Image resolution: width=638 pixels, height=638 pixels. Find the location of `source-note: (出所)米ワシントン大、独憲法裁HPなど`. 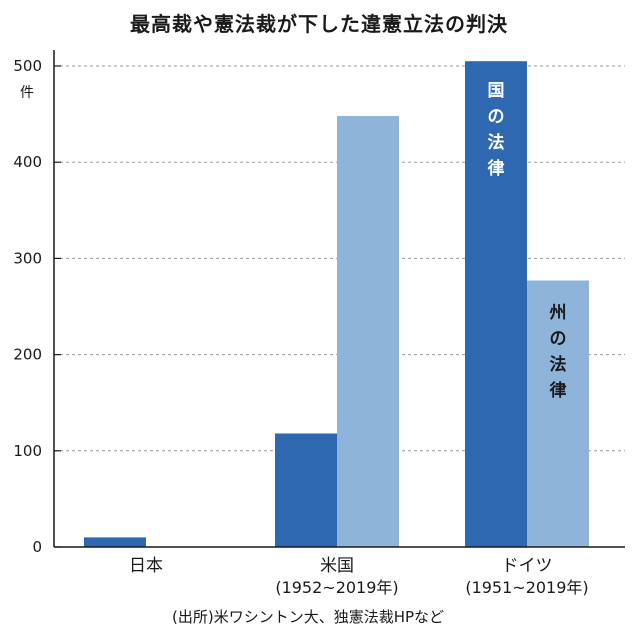

source-note: (出所)米ワシントン大、独憲法裁HPなど is located at coordinates (308, 617).